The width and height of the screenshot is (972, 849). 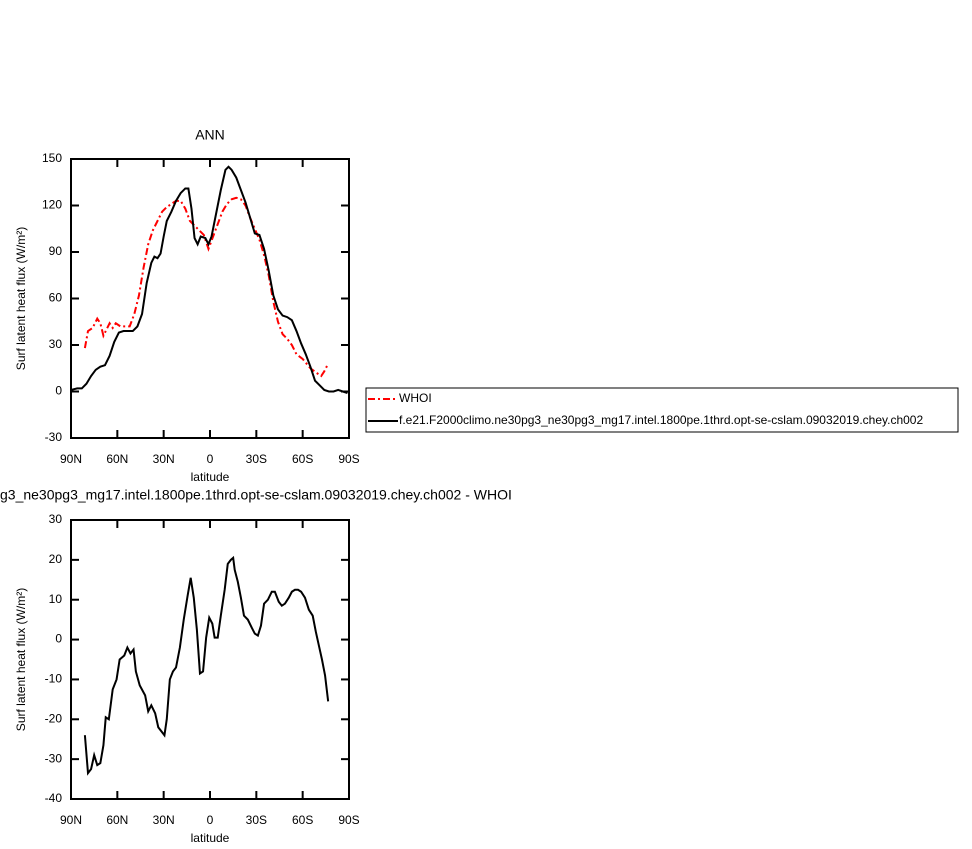 What do you see at coordinates (662, 410) in the screenshot?
I see `legend-box` at bounding box center [662, 410].